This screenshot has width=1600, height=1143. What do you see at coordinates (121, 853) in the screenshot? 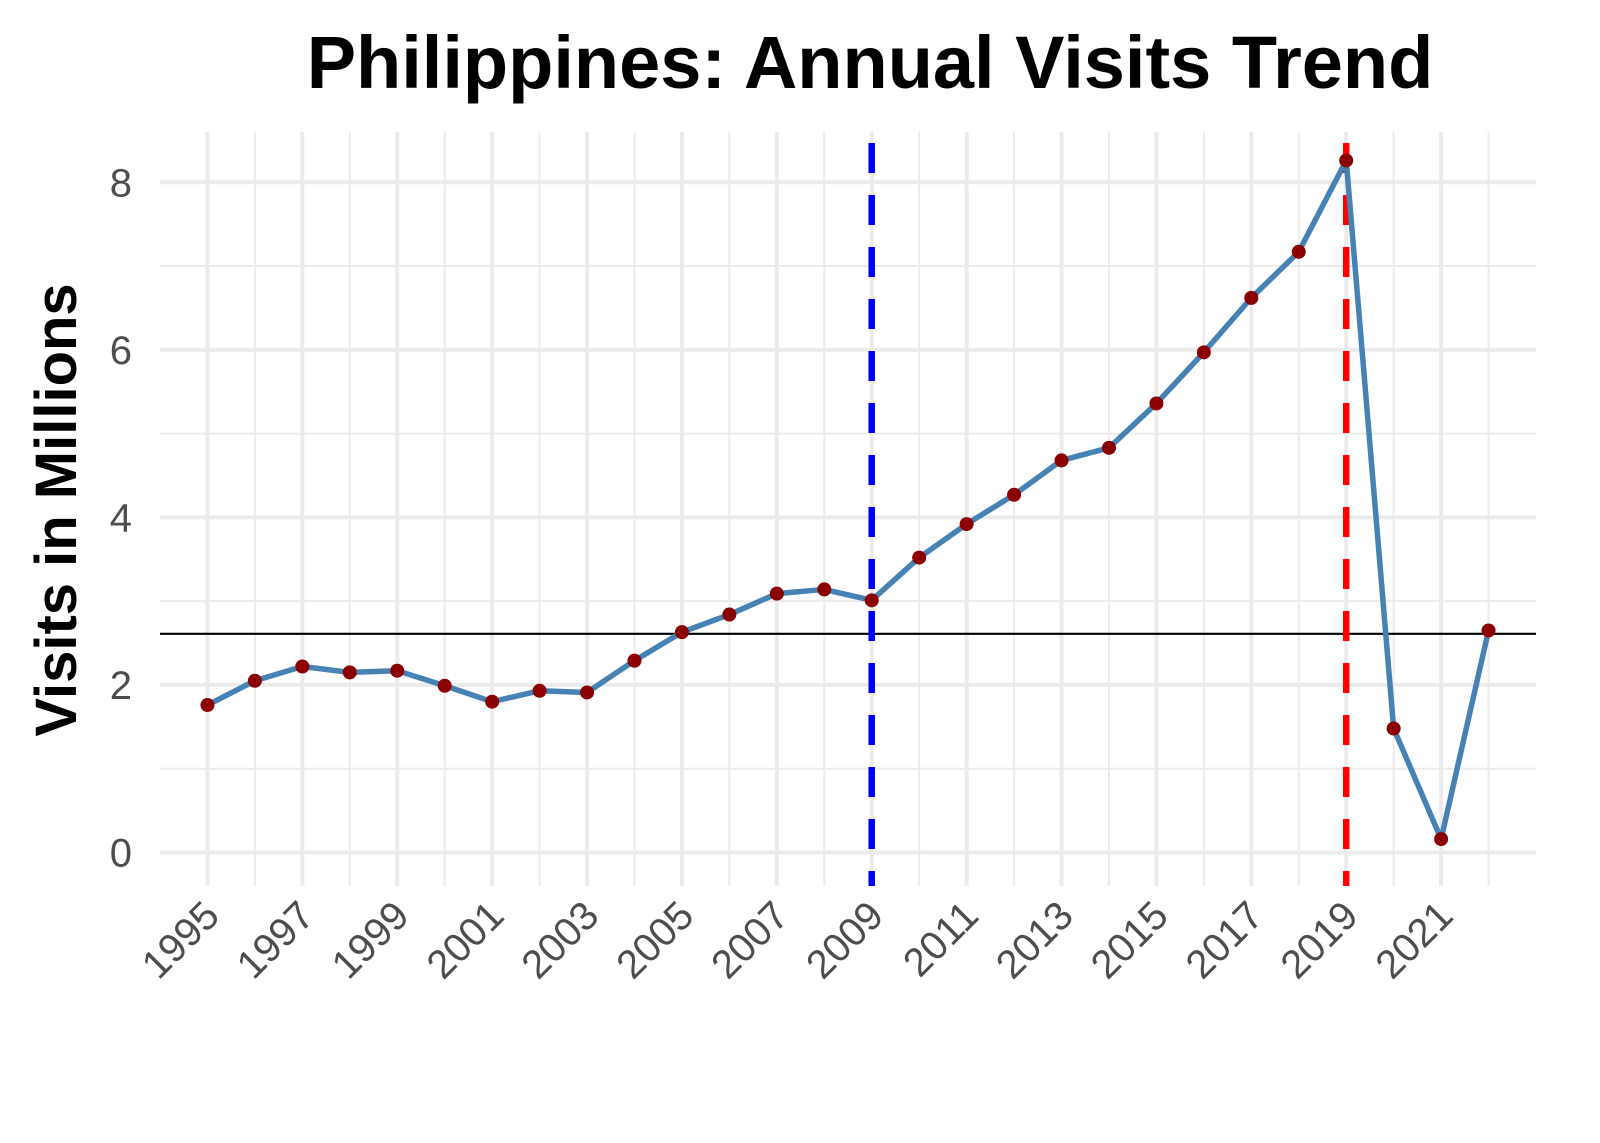
I see `y-tick-label: 0` at bounding box center [121, 853].